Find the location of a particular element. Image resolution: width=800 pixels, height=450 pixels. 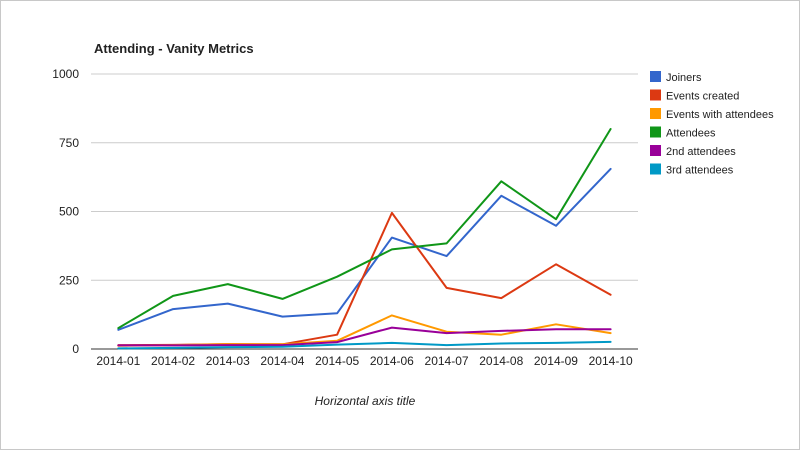

series-line-3rd-attendees is located at coordinates (364, 345).